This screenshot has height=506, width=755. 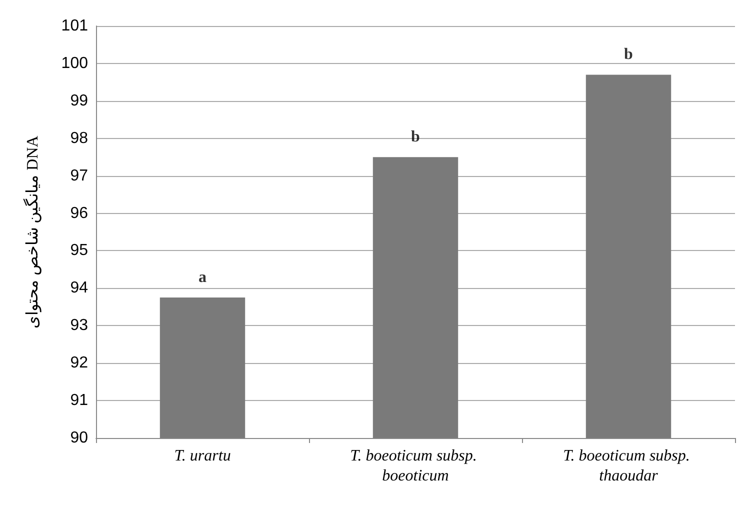 I want to click on y-tick-label: 96, so click(x=79, y=213).